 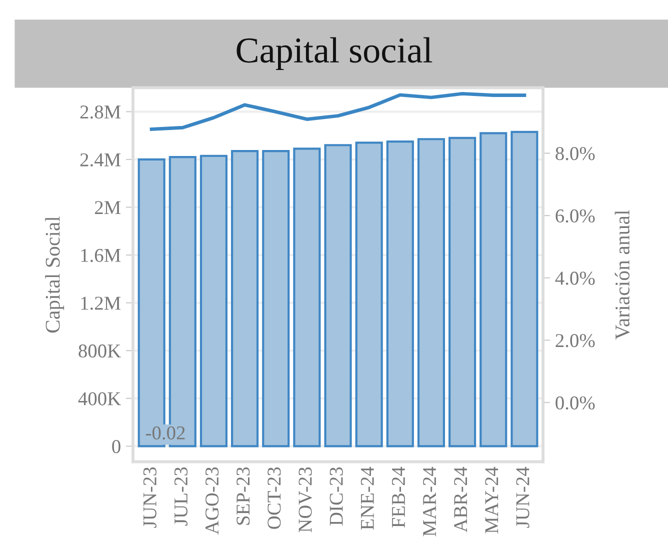 What do you see at coordinates (100, 112) in the screenshot?
I see `y-tick-label: 2.8M` at bounding box center [100, 112].